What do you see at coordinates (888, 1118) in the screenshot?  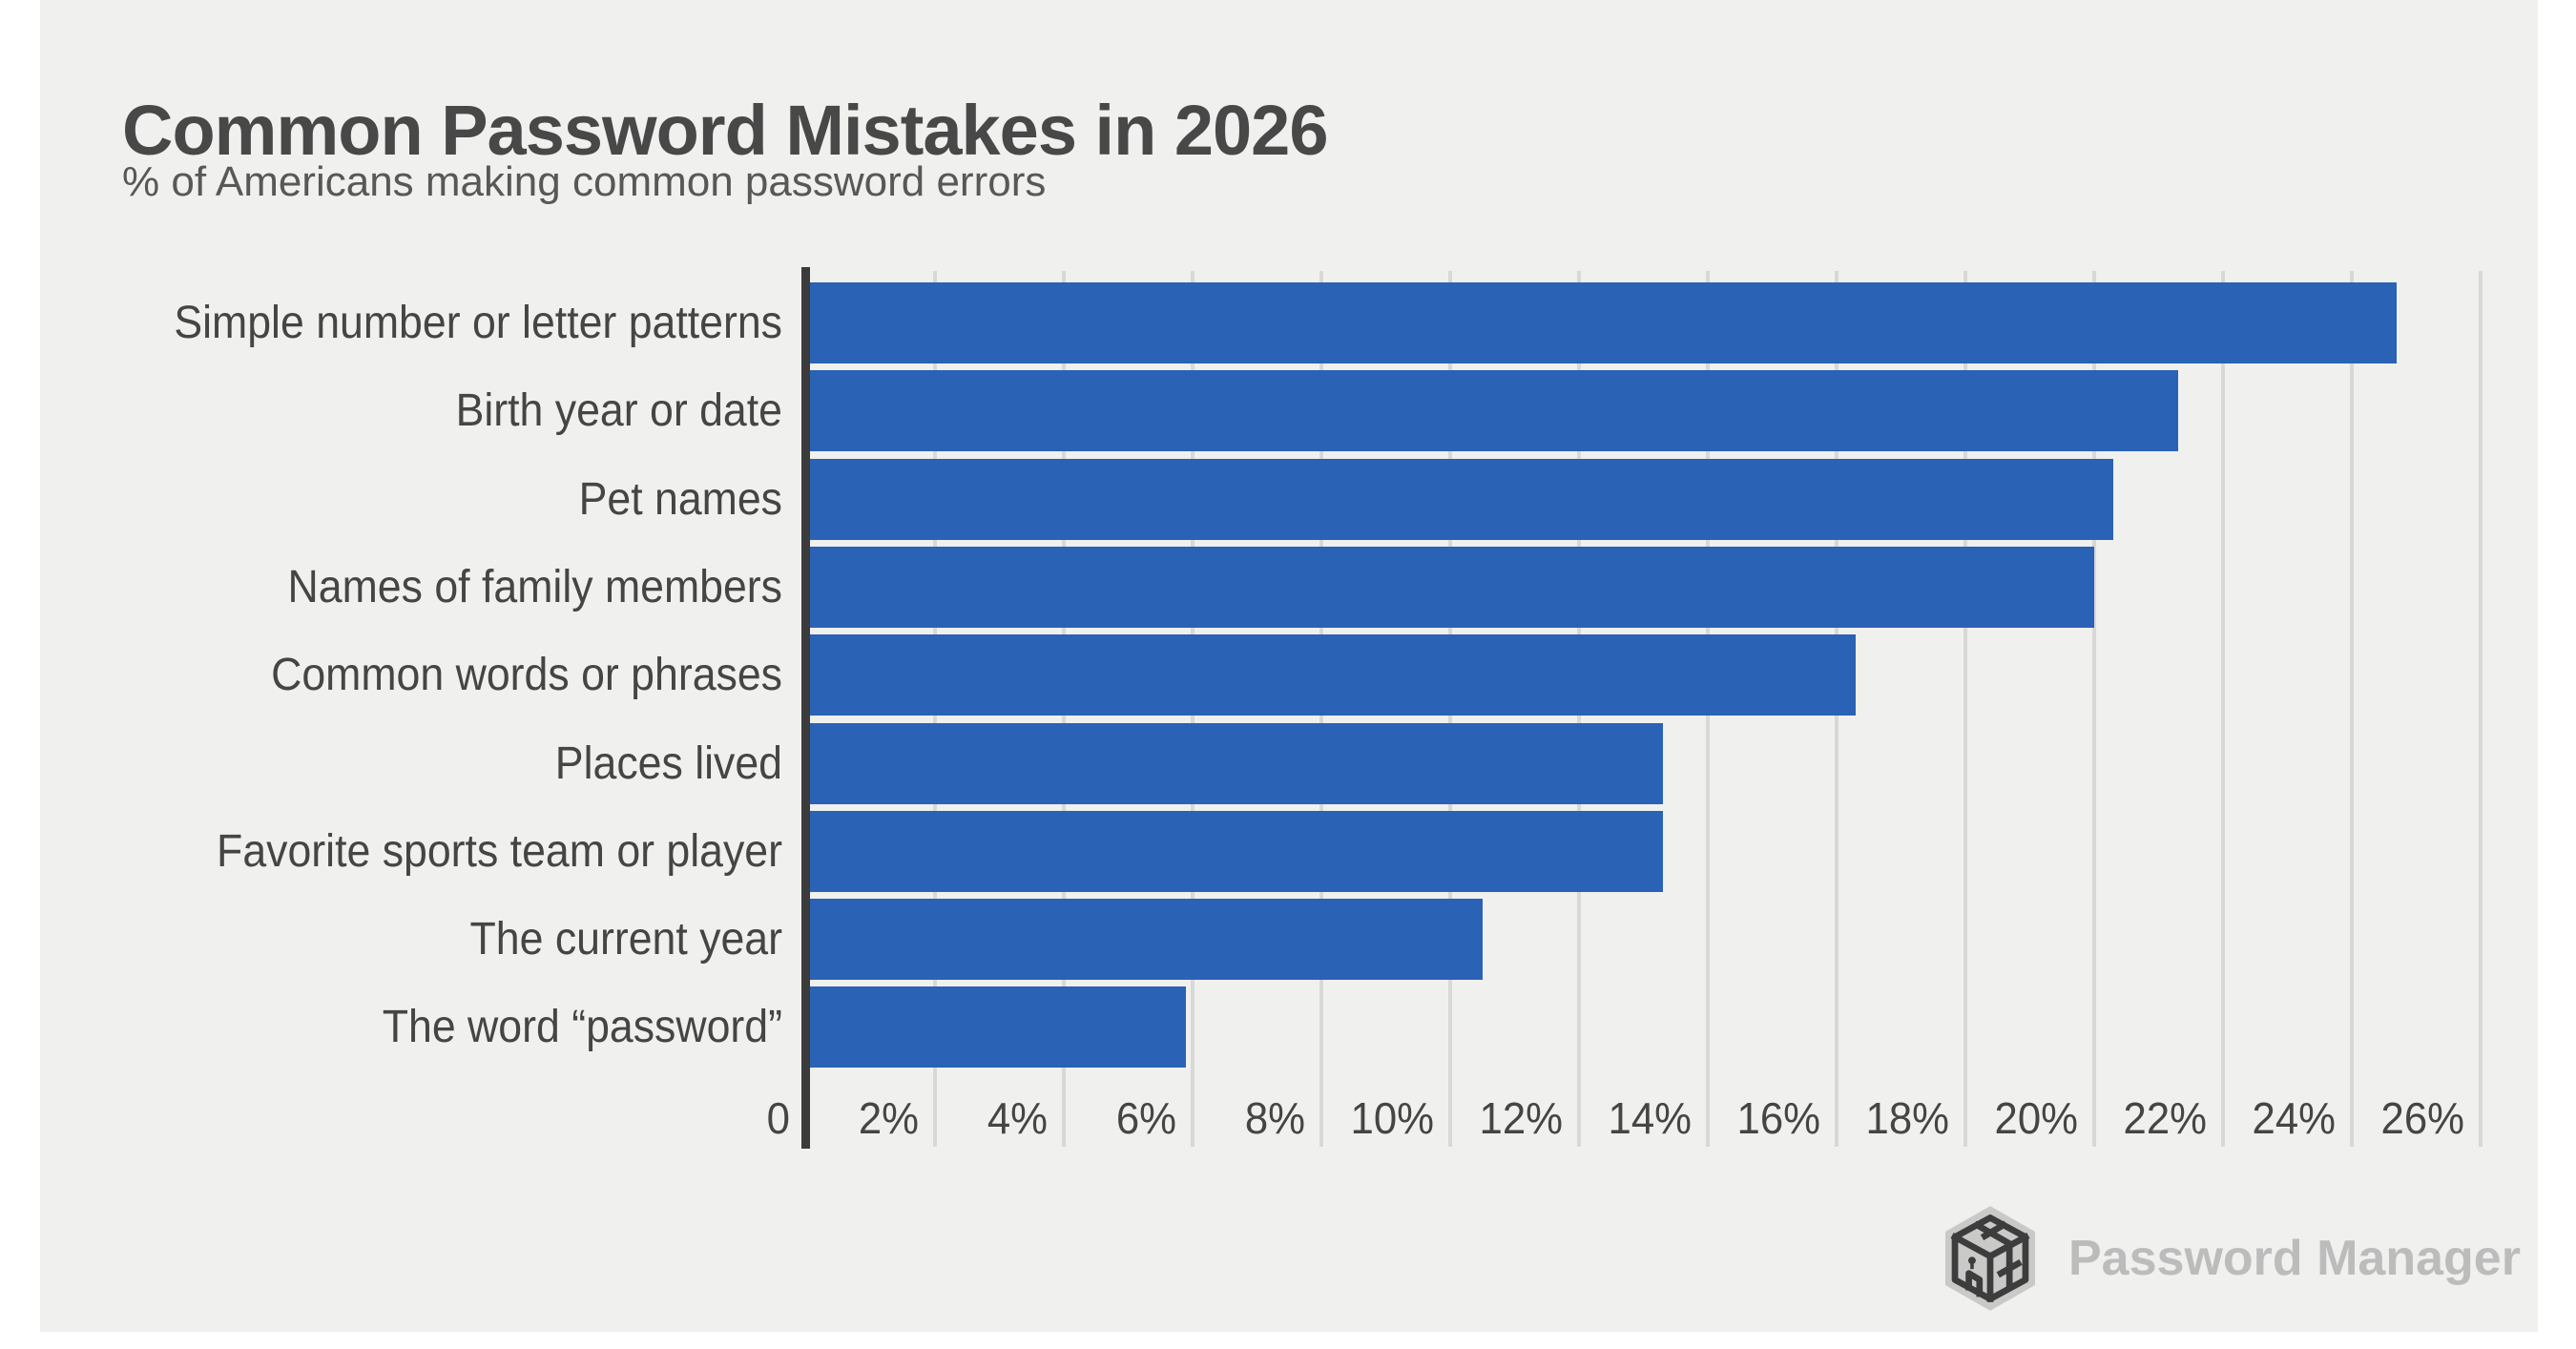 I see `x-tick-label: 2%` at bounding box center [888, 1118].